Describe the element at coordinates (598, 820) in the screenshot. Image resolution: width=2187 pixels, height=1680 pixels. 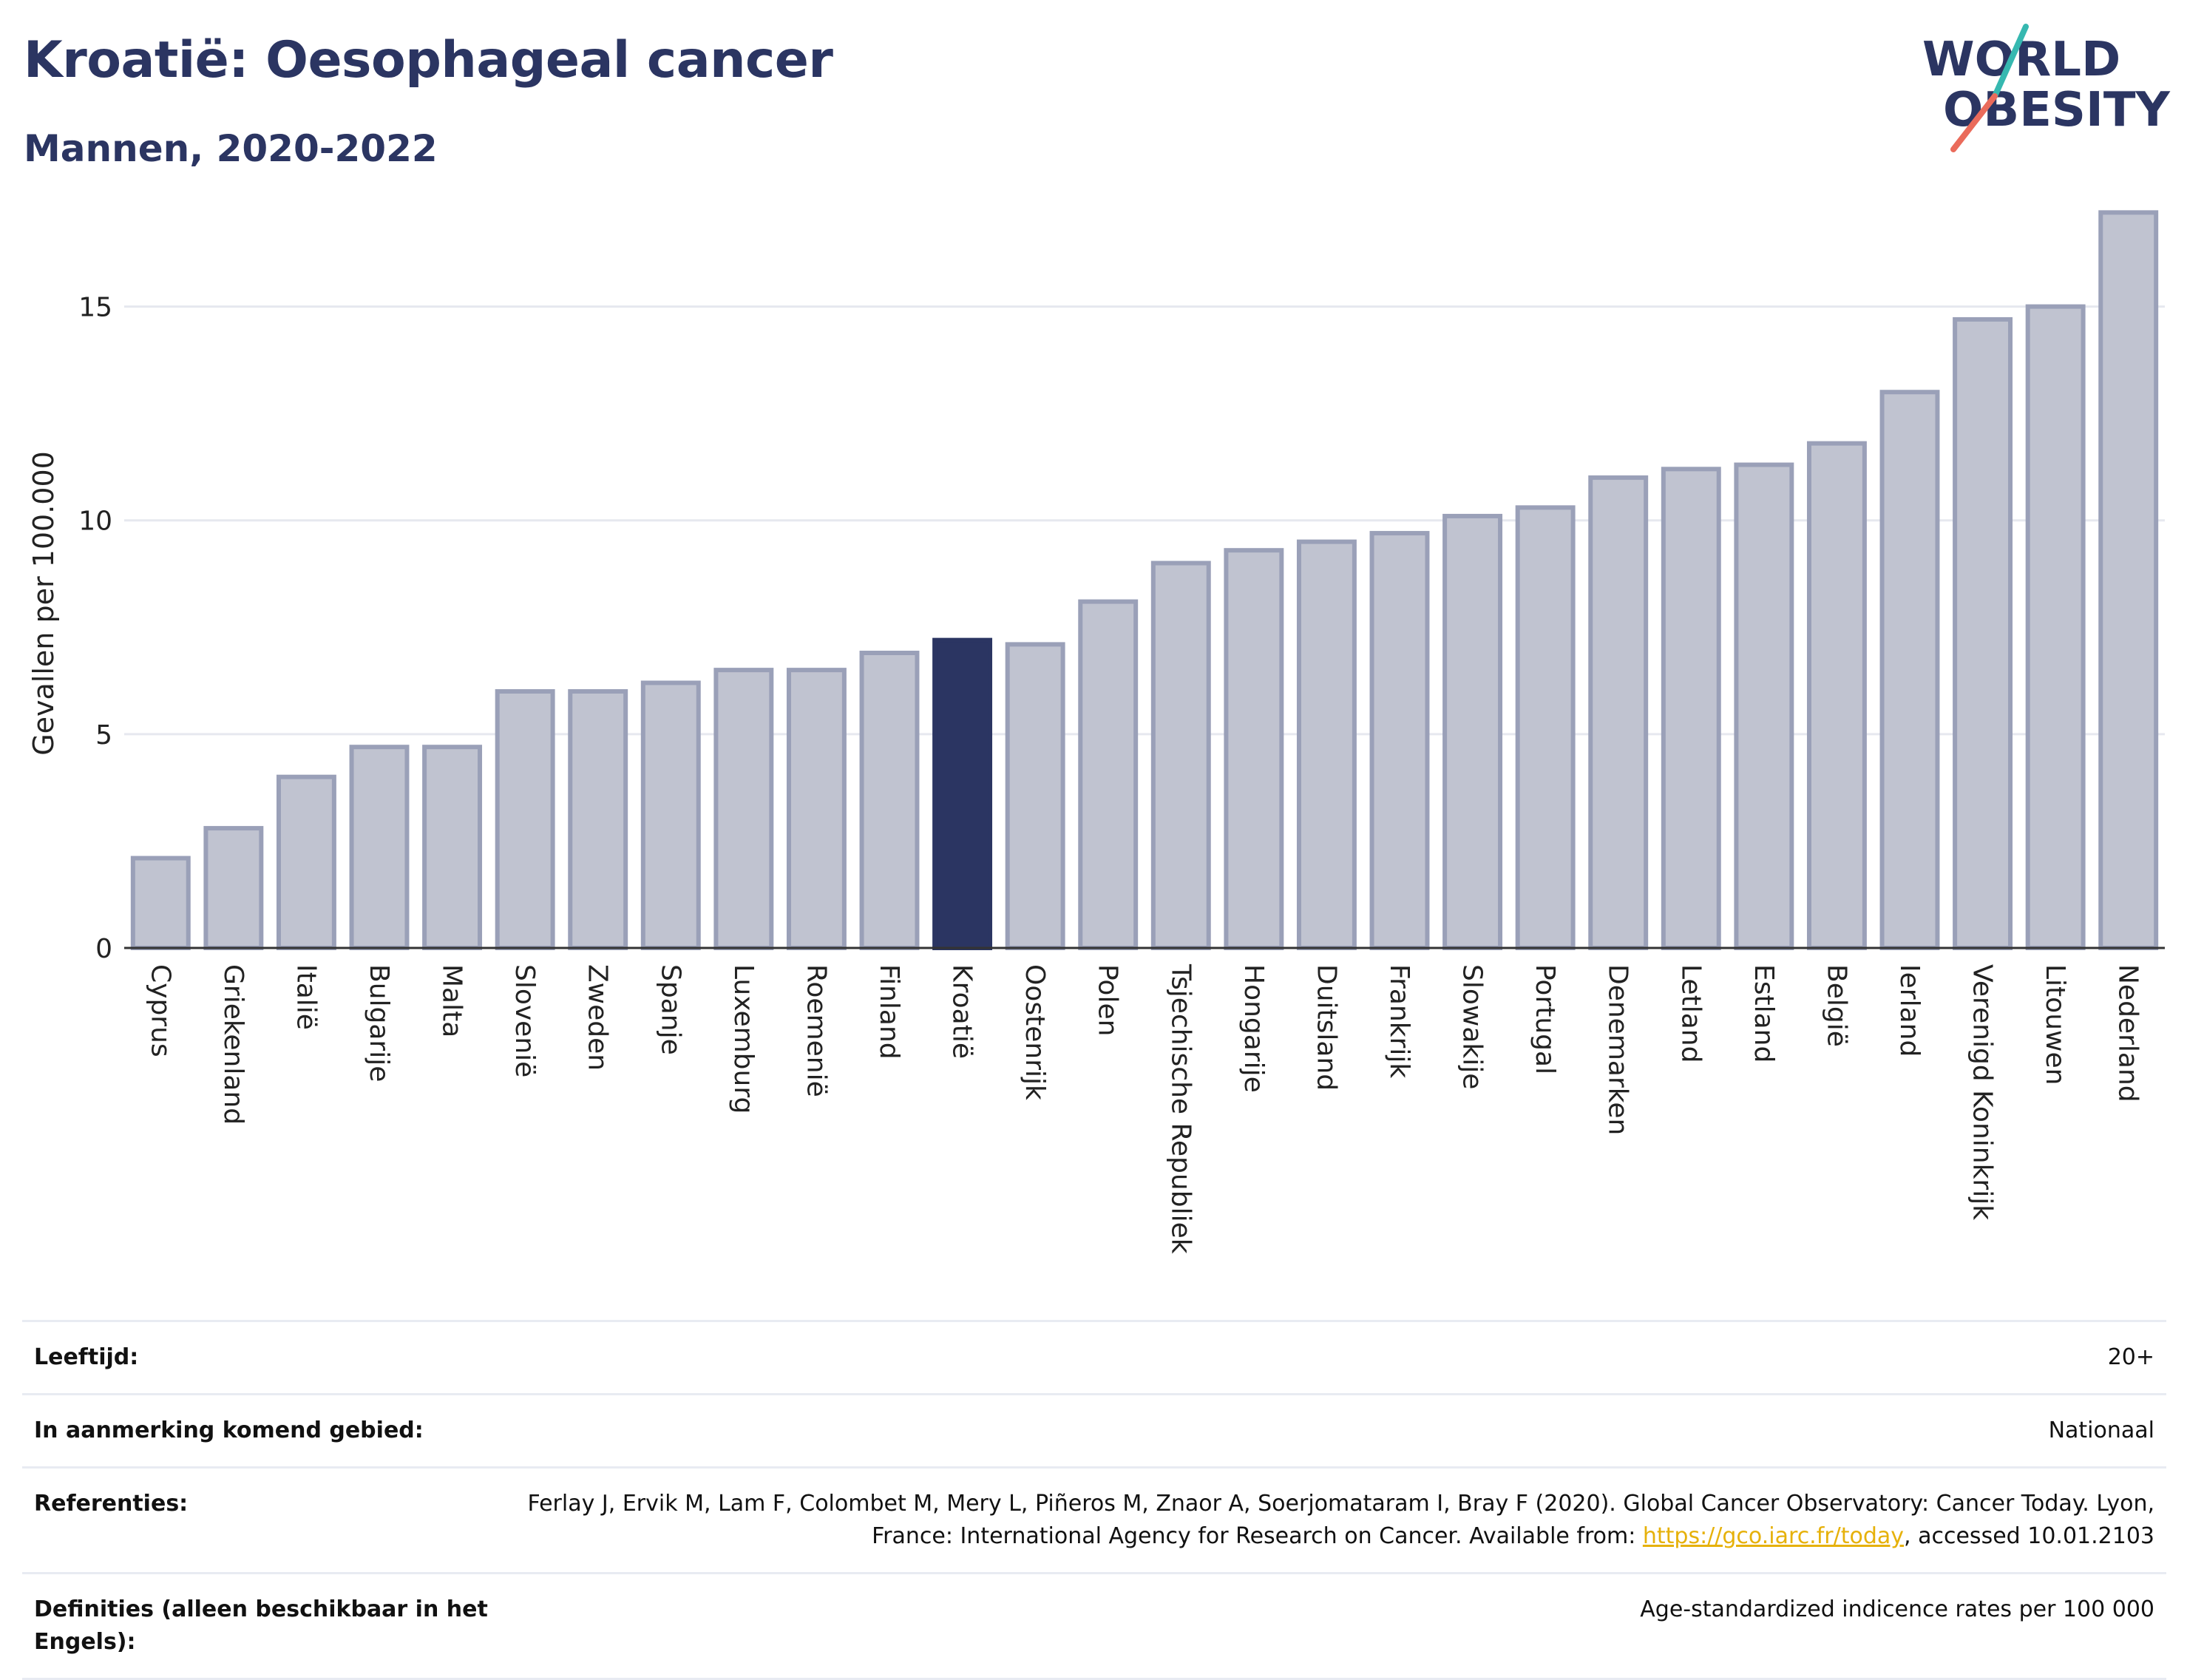
I see `bar-zweden` at that location.